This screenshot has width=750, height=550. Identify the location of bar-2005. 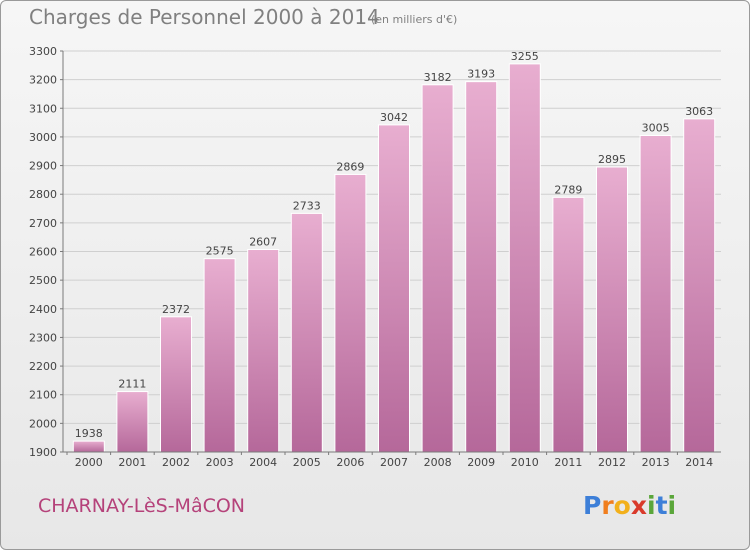
(306, 332).